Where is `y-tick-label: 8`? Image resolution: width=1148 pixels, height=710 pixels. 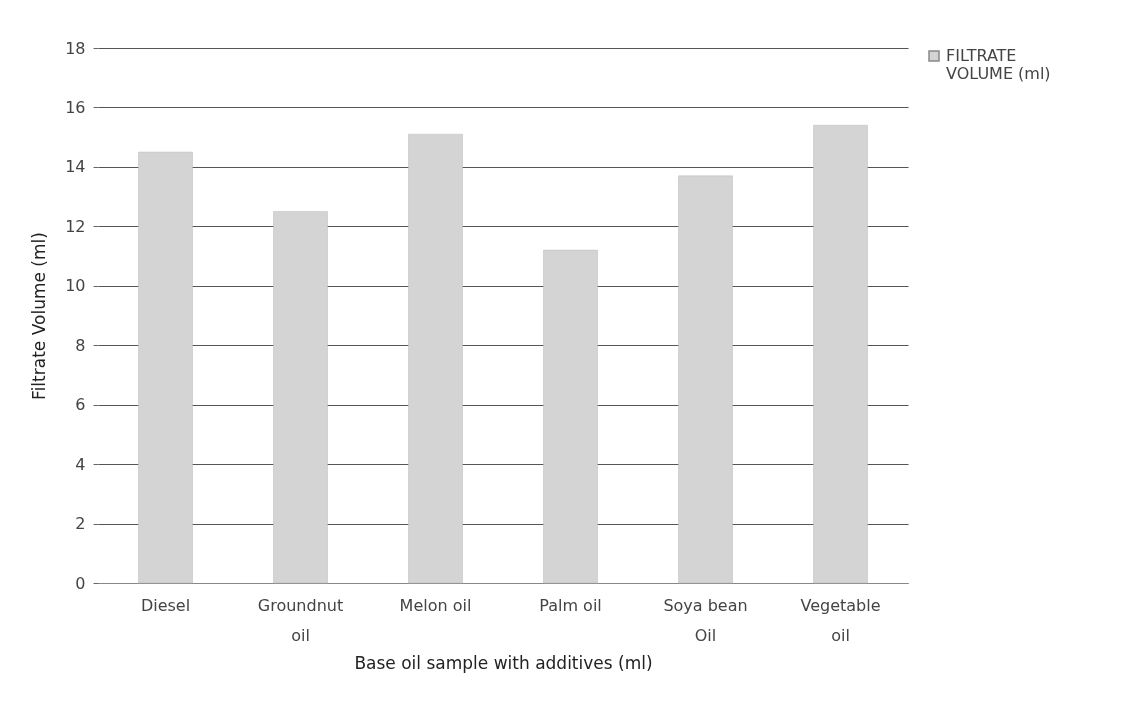
y-tick-label: 8 is located at coordinates (80, 345).